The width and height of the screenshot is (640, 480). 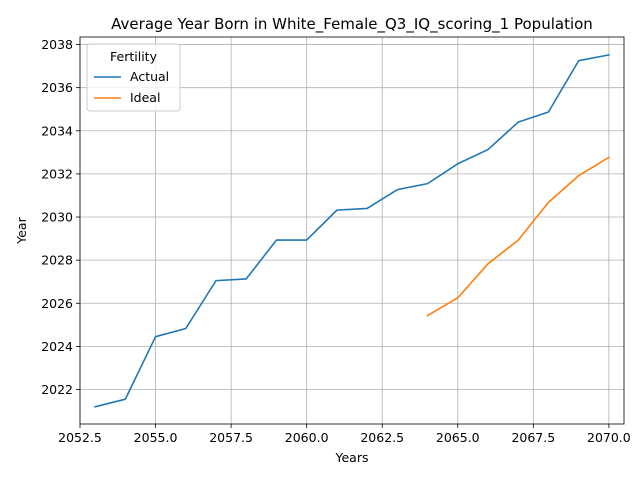 What do you see at coordinates (57, 217) in the screenshot?
I see `y-tick-label: 2030` at bounding box center [57, 217].